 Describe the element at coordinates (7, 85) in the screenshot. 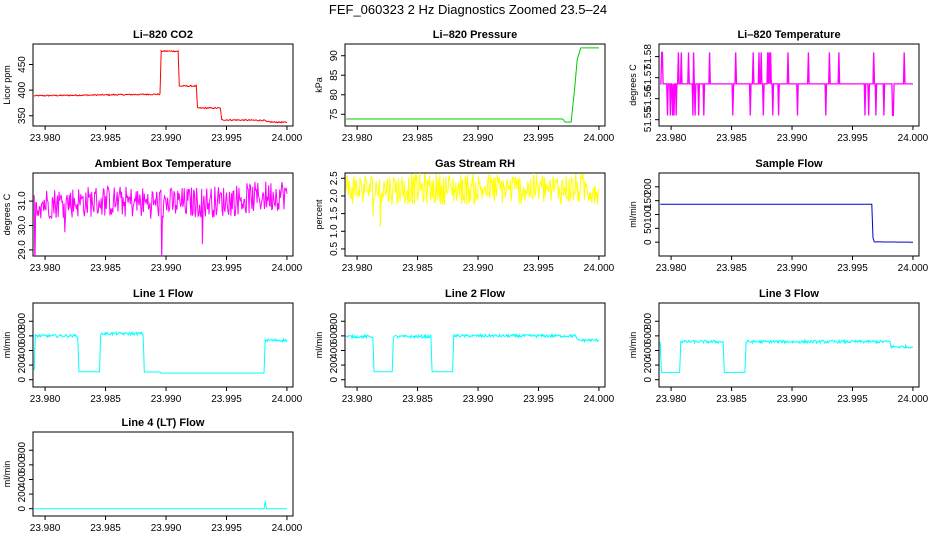

I see `y-axis-label: Licor ppm` at that location.